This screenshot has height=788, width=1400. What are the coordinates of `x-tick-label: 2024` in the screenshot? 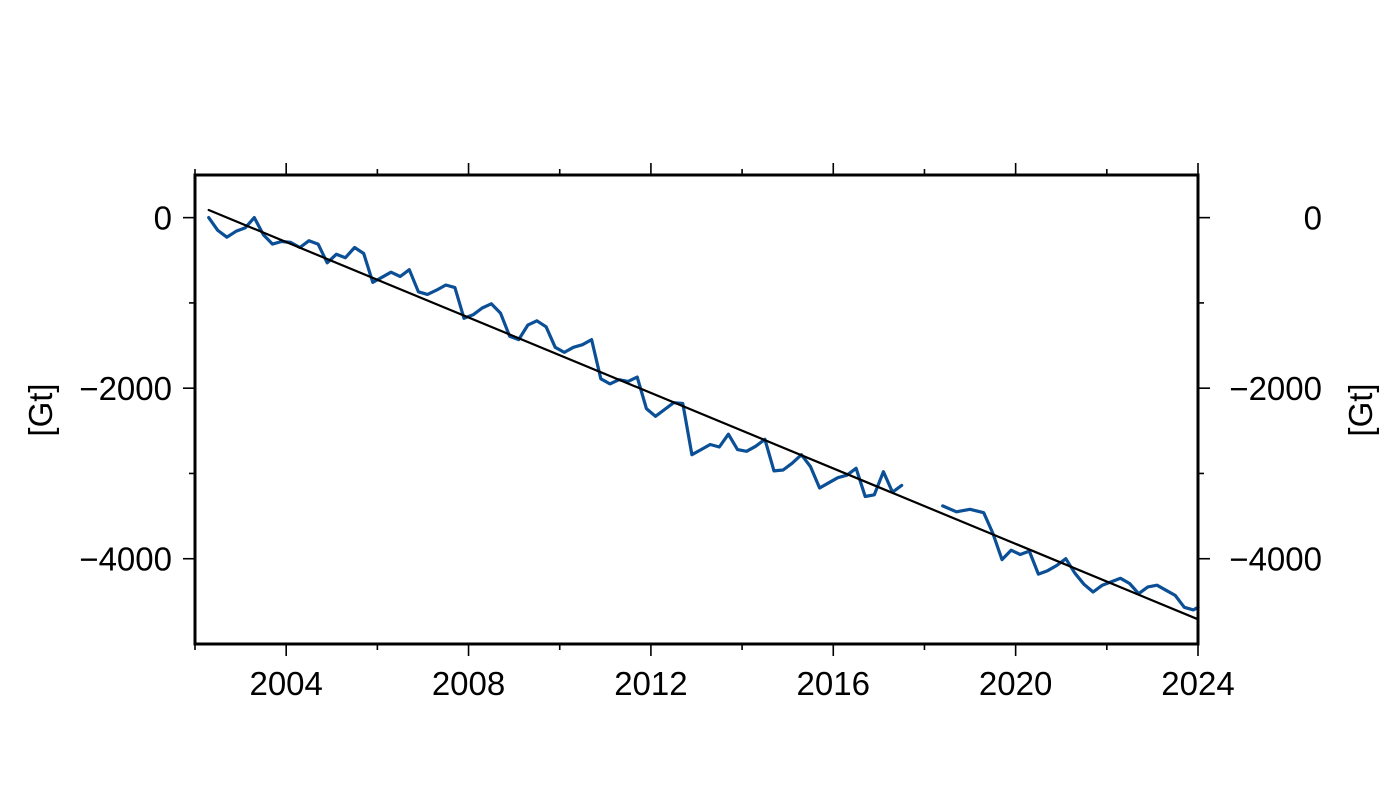 It's located at (1197, 683).